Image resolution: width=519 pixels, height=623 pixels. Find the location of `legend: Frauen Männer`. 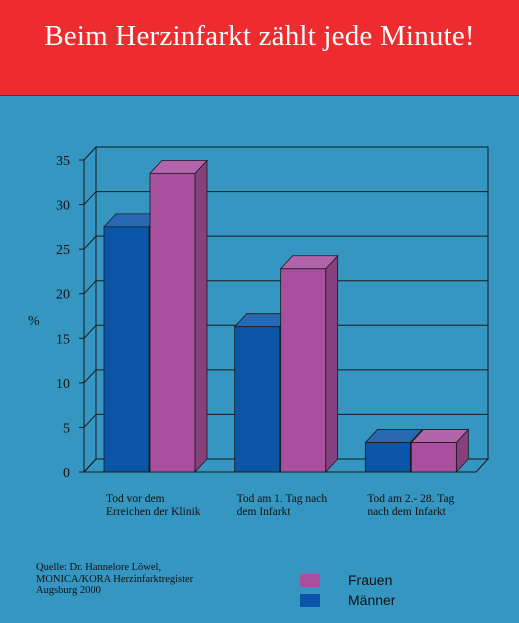

legend: Frauen Männer is located at coordinates (347, 590).